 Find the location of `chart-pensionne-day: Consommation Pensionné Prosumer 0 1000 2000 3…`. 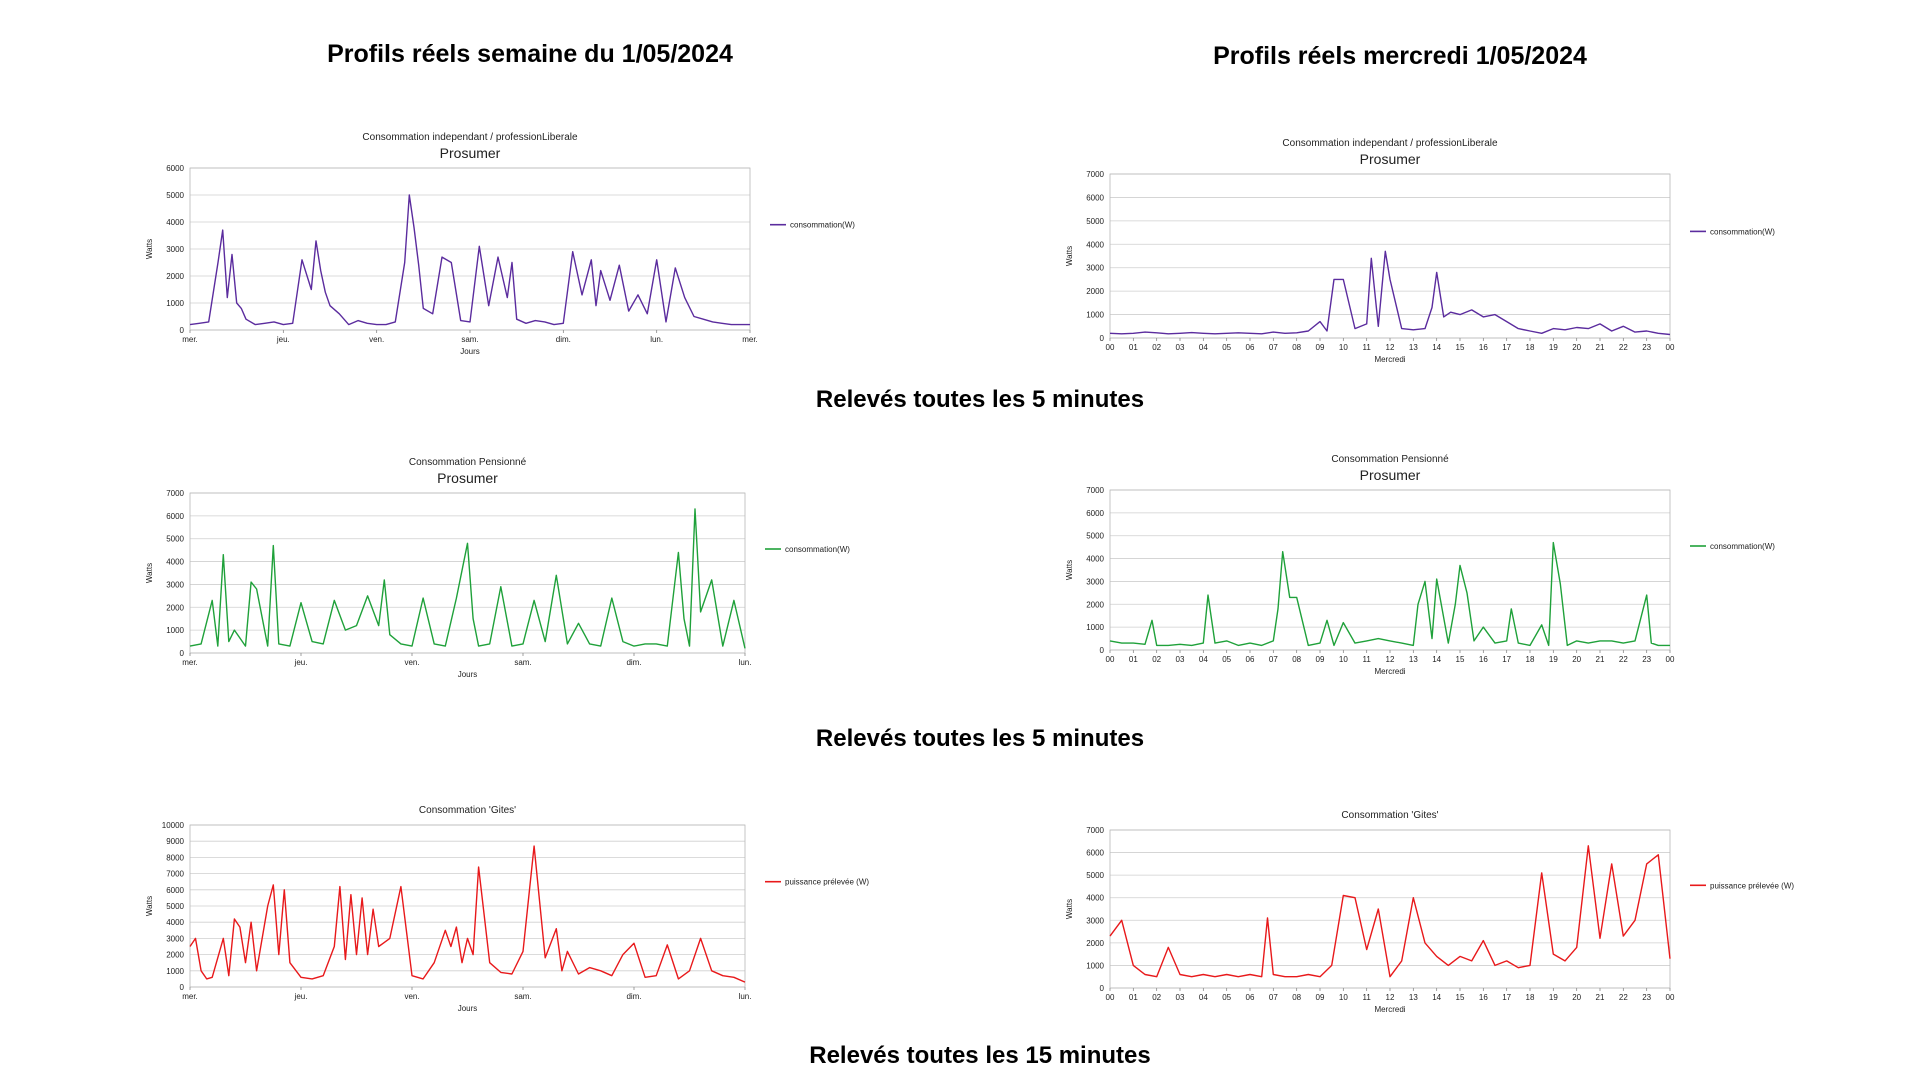

chart-pensionne-day: Consommation Pensionné Prosumer 0 1000 2000 3… is located at coordinates (1410, 565).